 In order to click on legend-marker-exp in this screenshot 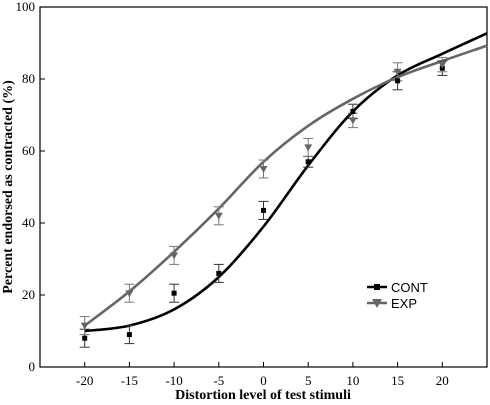, I will do `click(377, 303)`.